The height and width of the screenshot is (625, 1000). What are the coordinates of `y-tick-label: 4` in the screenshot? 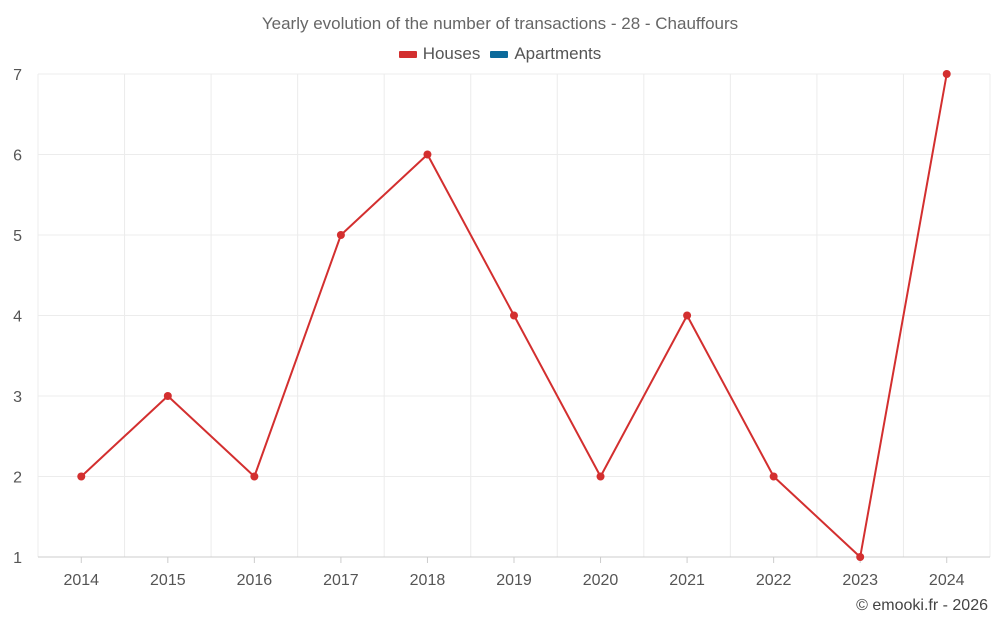 It's located at (17, 317).